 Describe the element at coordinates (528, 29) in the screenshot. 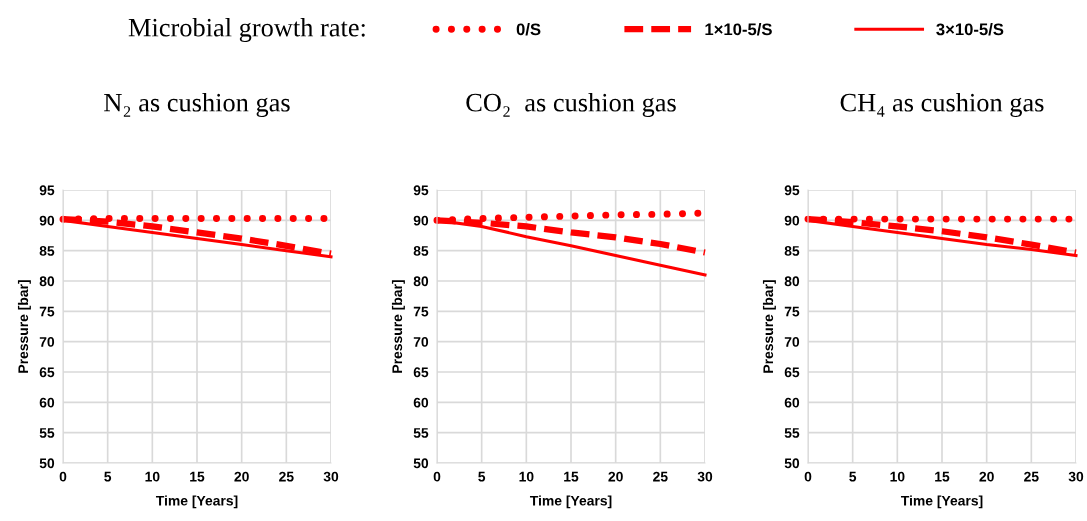

I see `legend-label: 0/S` at that location.